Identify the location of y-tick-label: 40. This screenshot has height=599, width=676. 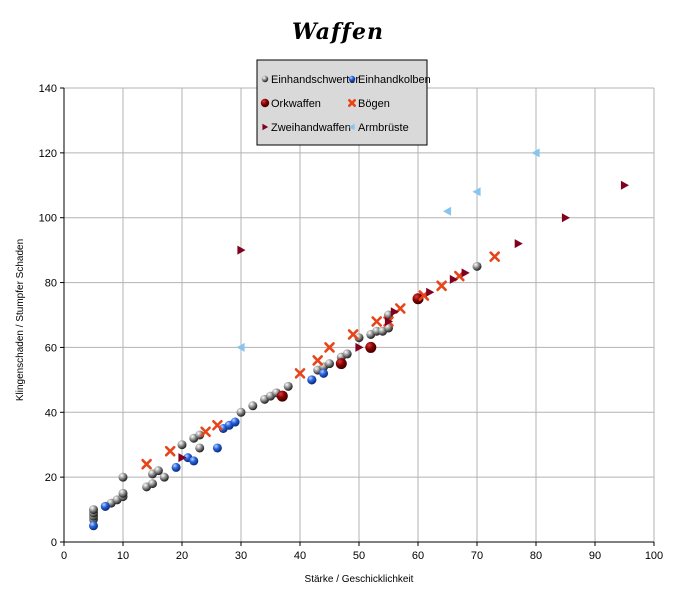
(51, 413).